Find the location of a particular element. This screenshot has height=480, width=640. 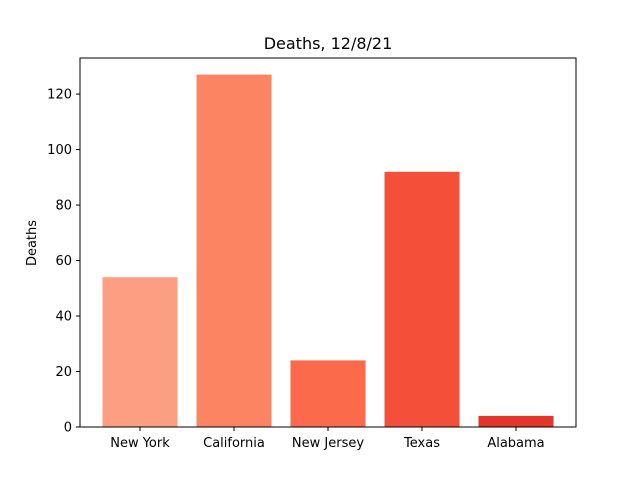

y-tick-label: 120 is located at coordinates (59, 95).